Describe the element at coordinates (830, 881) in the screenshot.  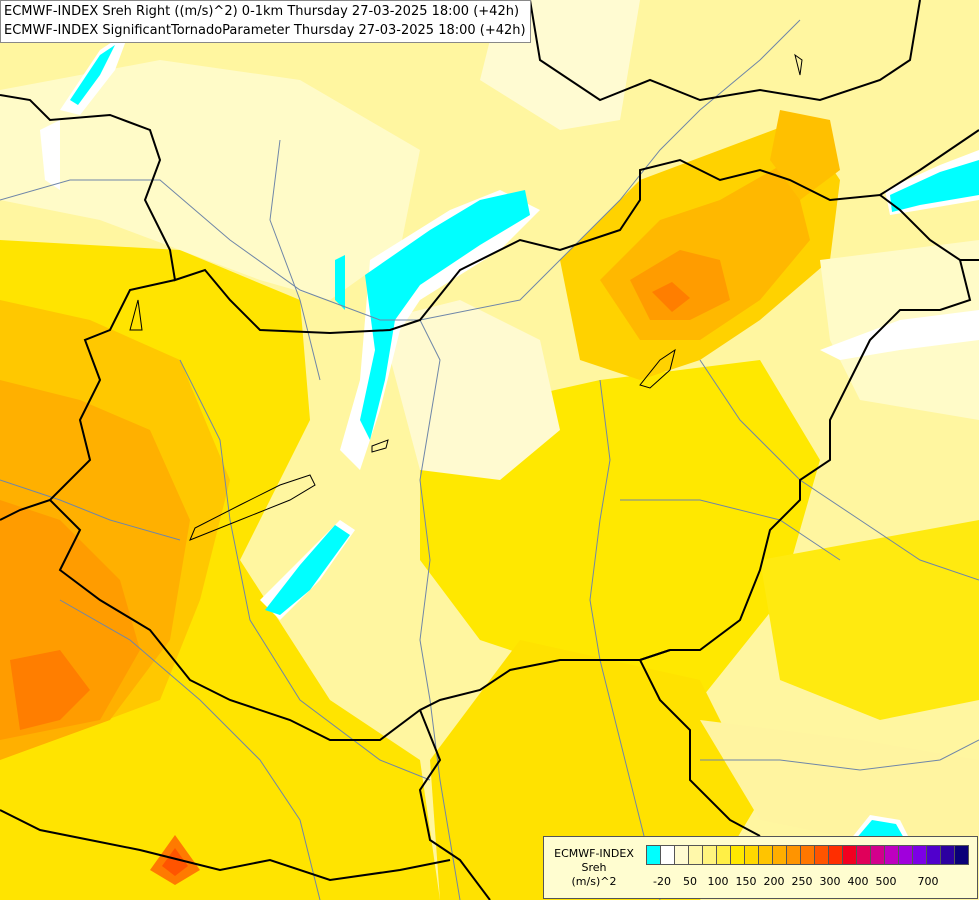
I see `legend-tick-label: 300` at that location.